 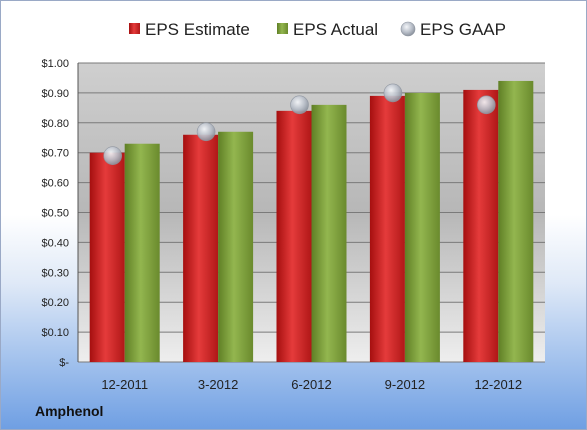 I want to click on legend-item-eps-actual: EPS Actual, so click(x=327, y=29).